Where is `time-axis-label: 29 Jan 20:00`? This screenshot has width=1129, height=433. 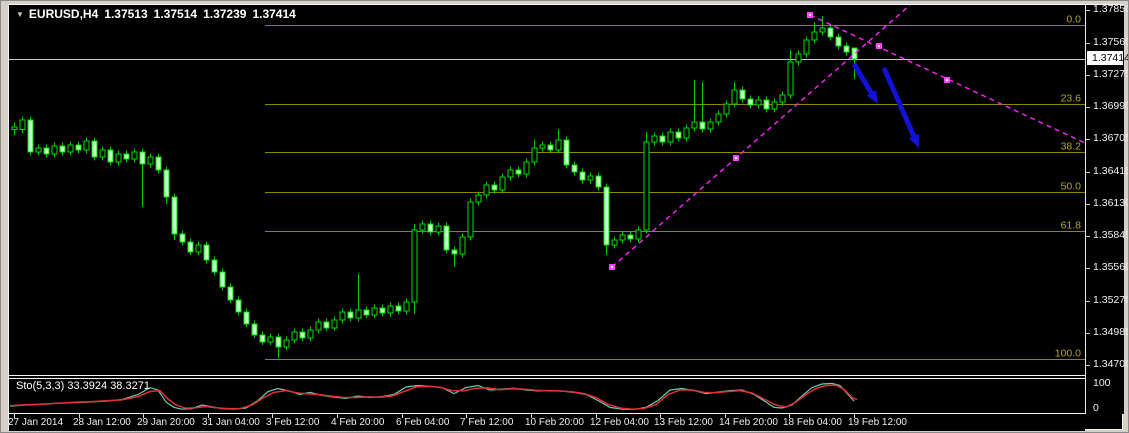 time-axis-label: 29 Jan 20:00 is located at coordinates (166, 422).